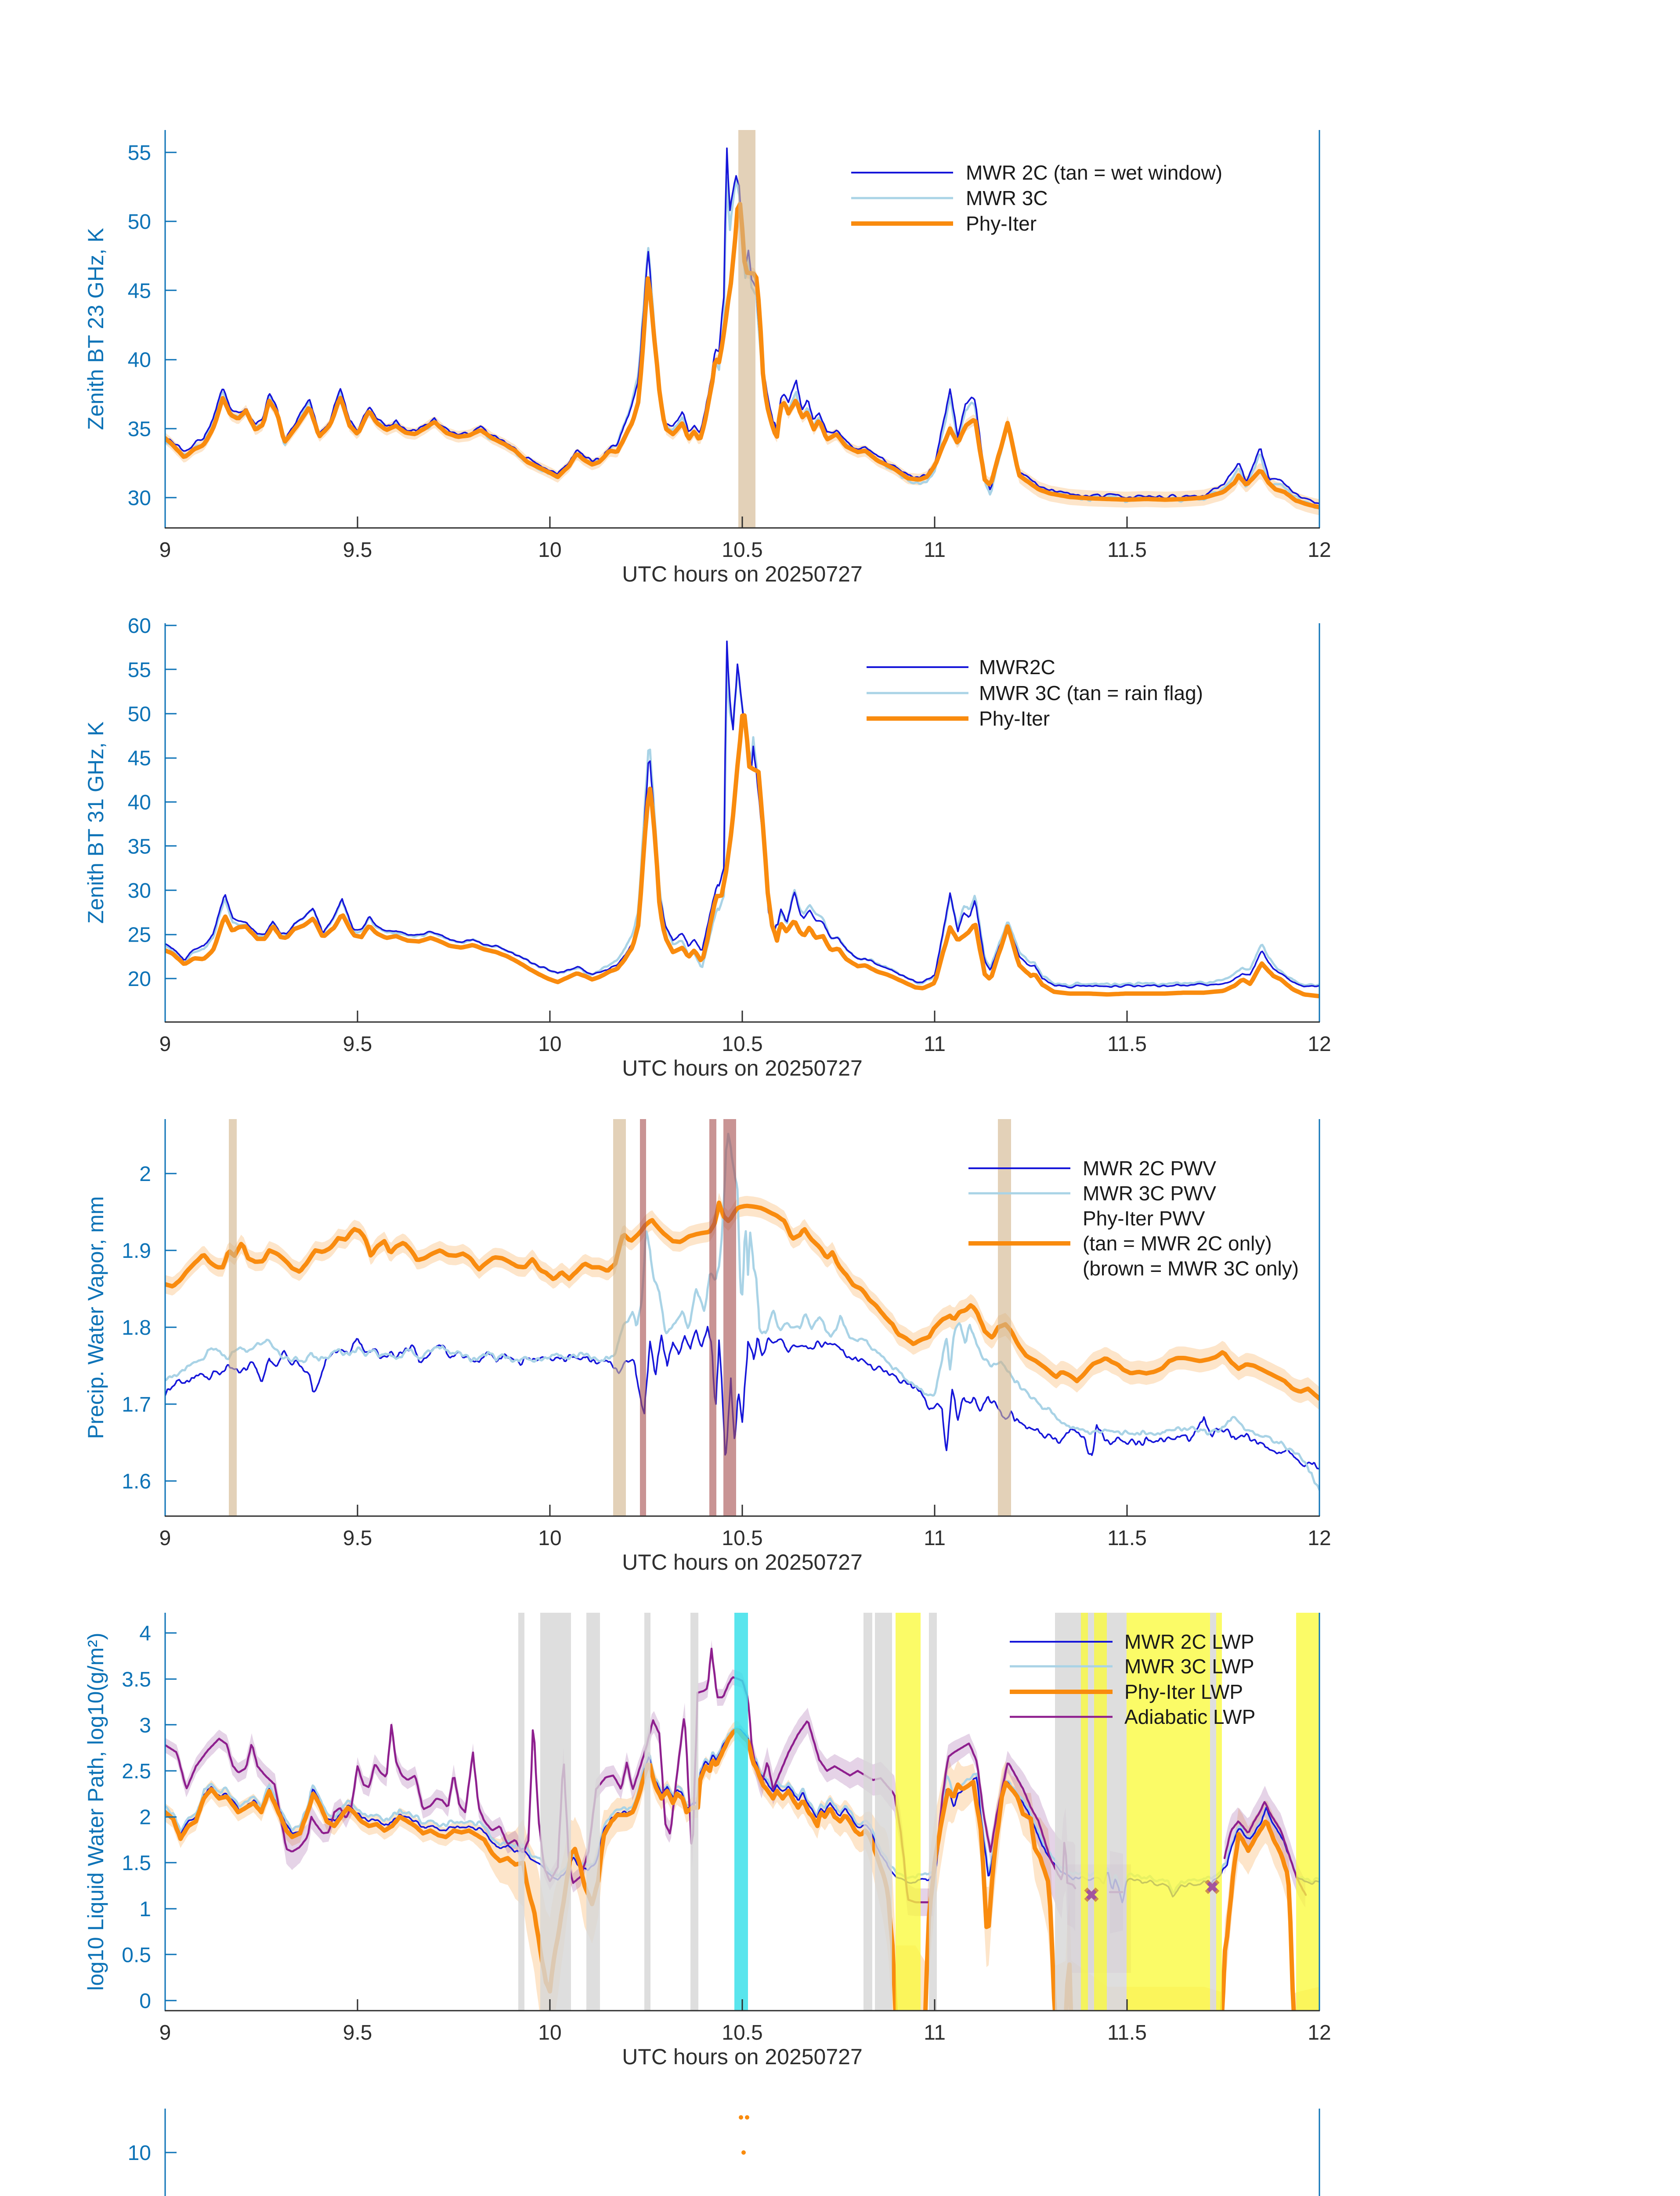 The width and height of the screenshot is (1680, 2196). Describe the element at coordinates (136, 1405) in the screenshot. I see `svg-text: 1.7` at that location.